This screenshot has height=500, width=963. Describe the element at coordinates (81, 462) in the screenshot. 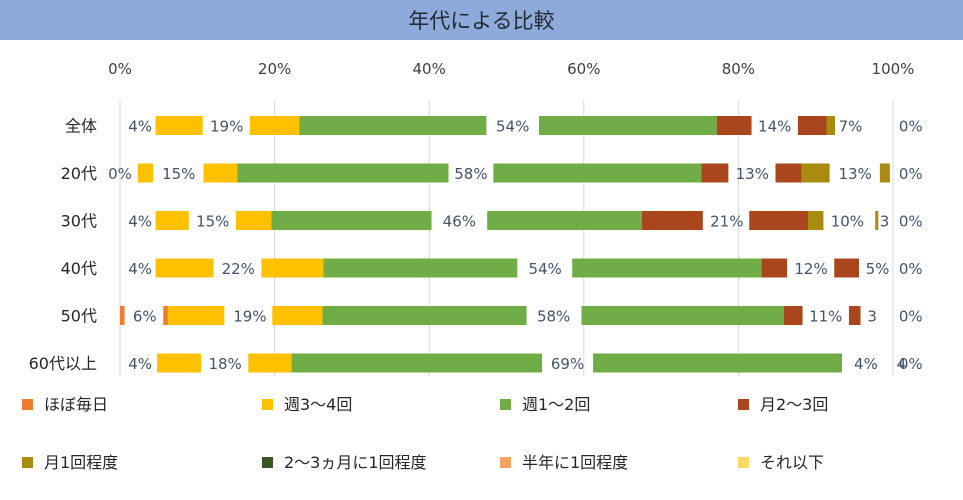

I see `legend-label: 月1回程度` at that location.